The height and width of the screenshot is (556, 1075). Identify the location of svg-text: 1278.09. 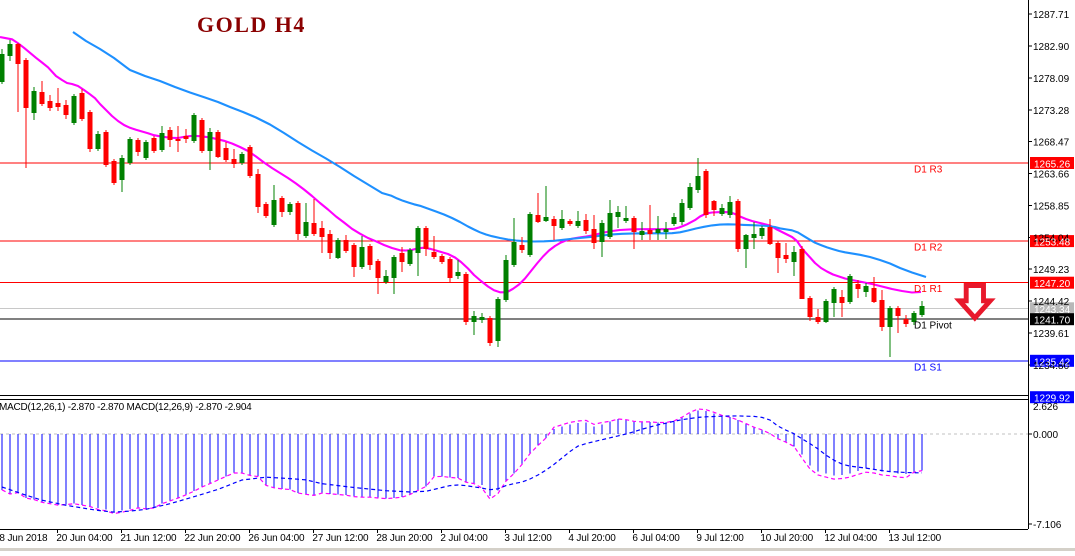
(1051, 79).